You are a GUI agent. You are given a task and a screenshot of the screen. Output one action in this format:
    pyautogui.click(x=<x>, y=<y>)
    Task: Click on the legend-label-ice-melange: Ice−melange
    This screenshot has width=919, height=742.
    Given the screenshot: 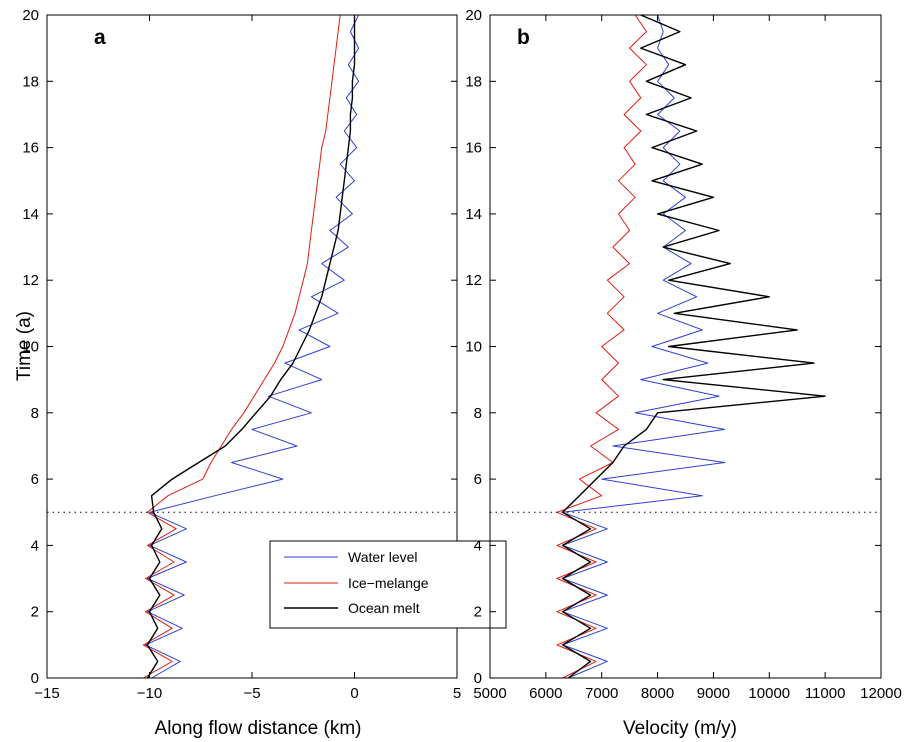 What is the action you would take?
    pyautogui.click(x=388, y=583)
    